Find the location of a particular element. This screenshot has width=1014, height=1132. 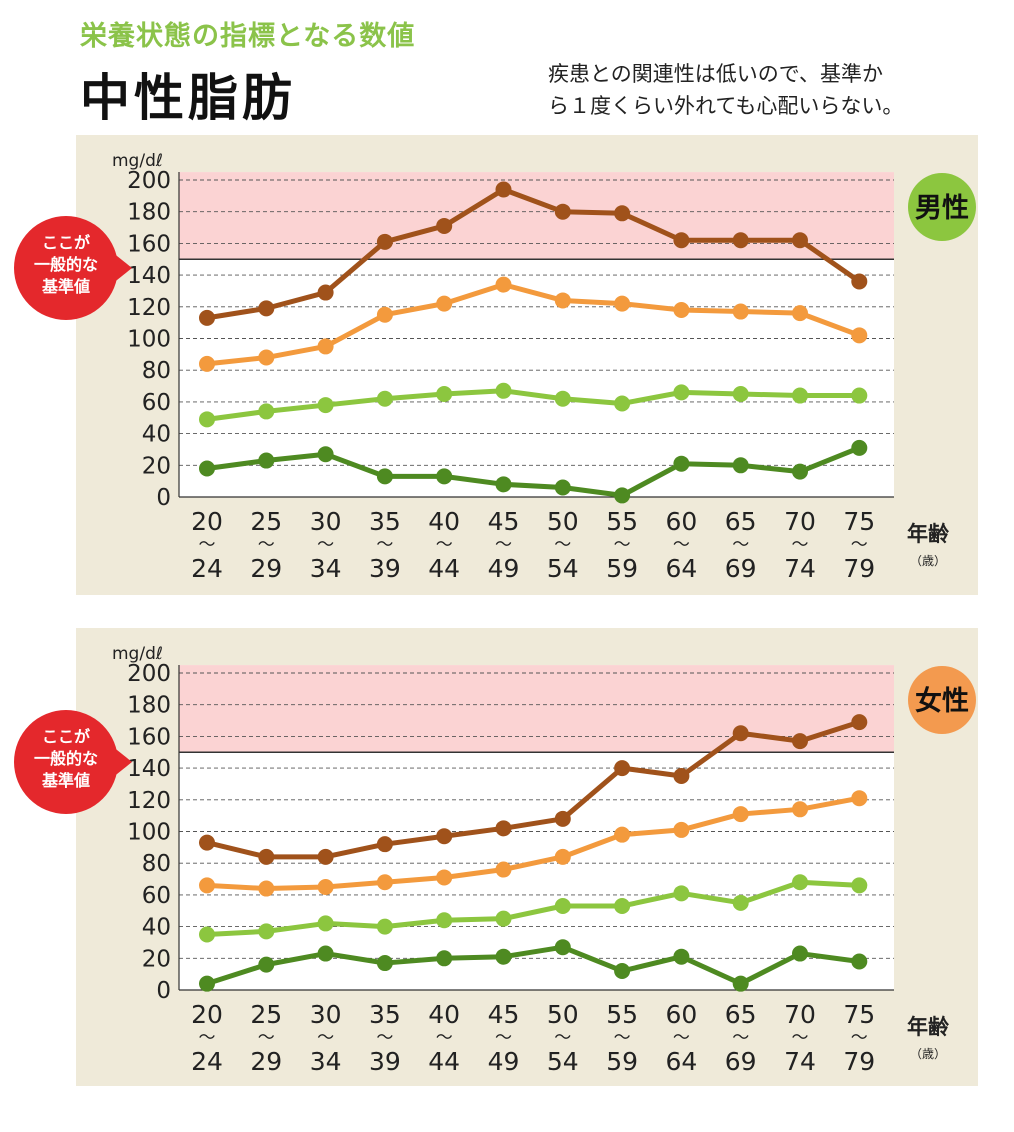

x-tick-label-end: 69 is located at coordinates (741, 568).